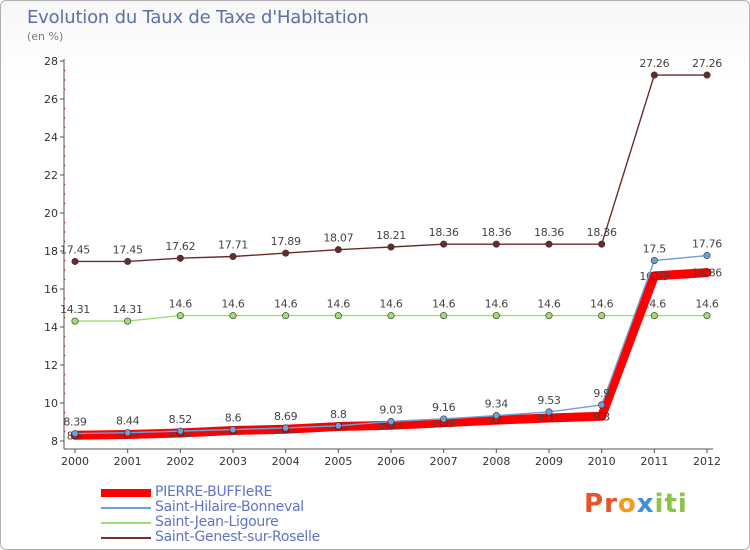 The image size is (750, 550). I want to click on data-label-pierre-buffiere: 16.69, so click(654, 276).